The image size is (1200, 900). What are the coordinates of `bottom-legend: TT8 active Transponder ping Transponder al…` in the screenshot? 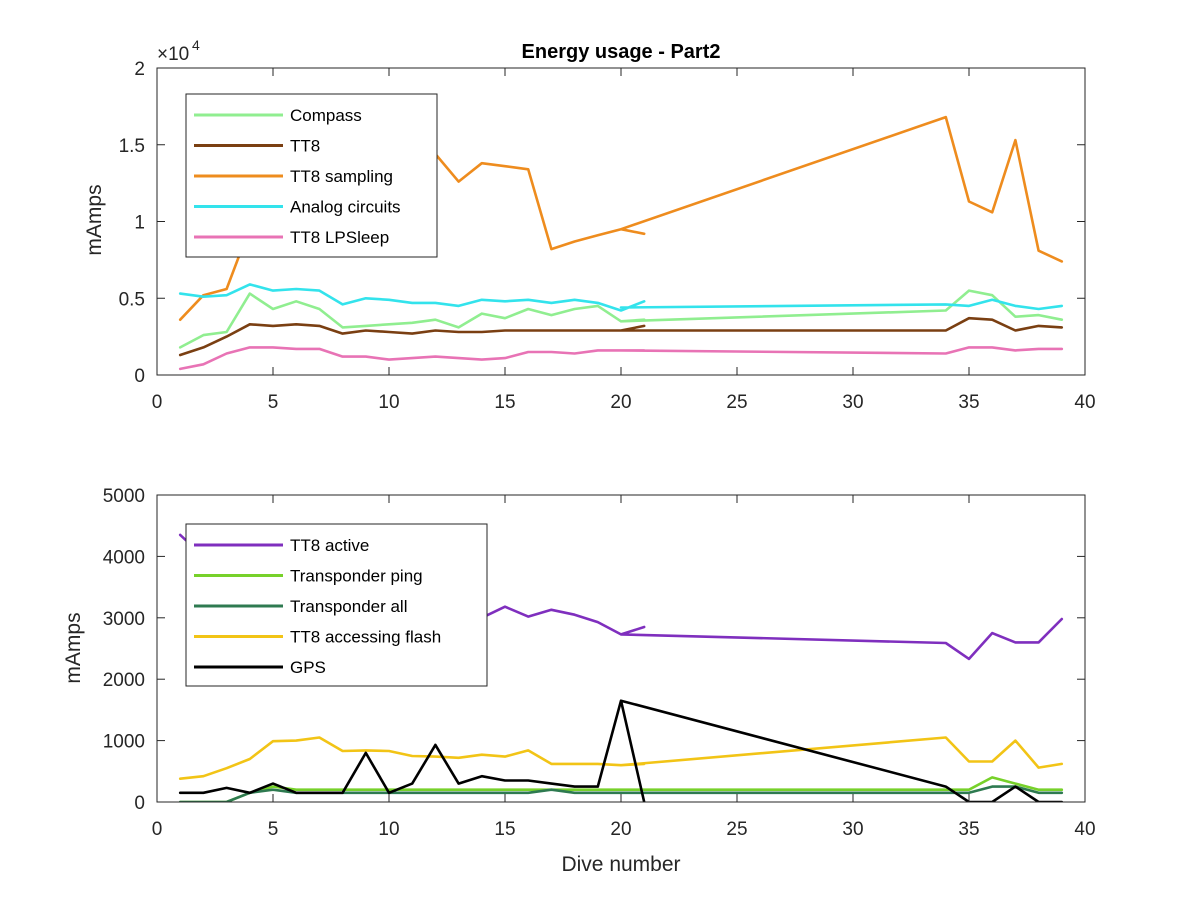 It's located at (336, 605).